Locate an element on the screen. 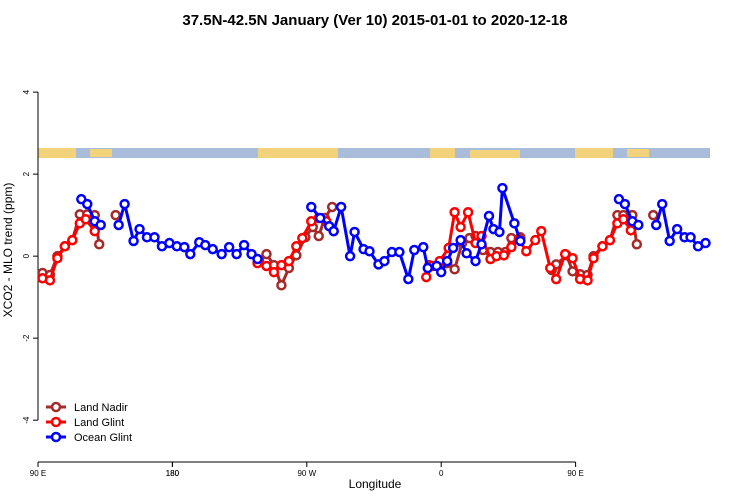 The width and height of the screenshot is (750, 500). legend-label: Ocean Glint is located at coordinates (103, 438).